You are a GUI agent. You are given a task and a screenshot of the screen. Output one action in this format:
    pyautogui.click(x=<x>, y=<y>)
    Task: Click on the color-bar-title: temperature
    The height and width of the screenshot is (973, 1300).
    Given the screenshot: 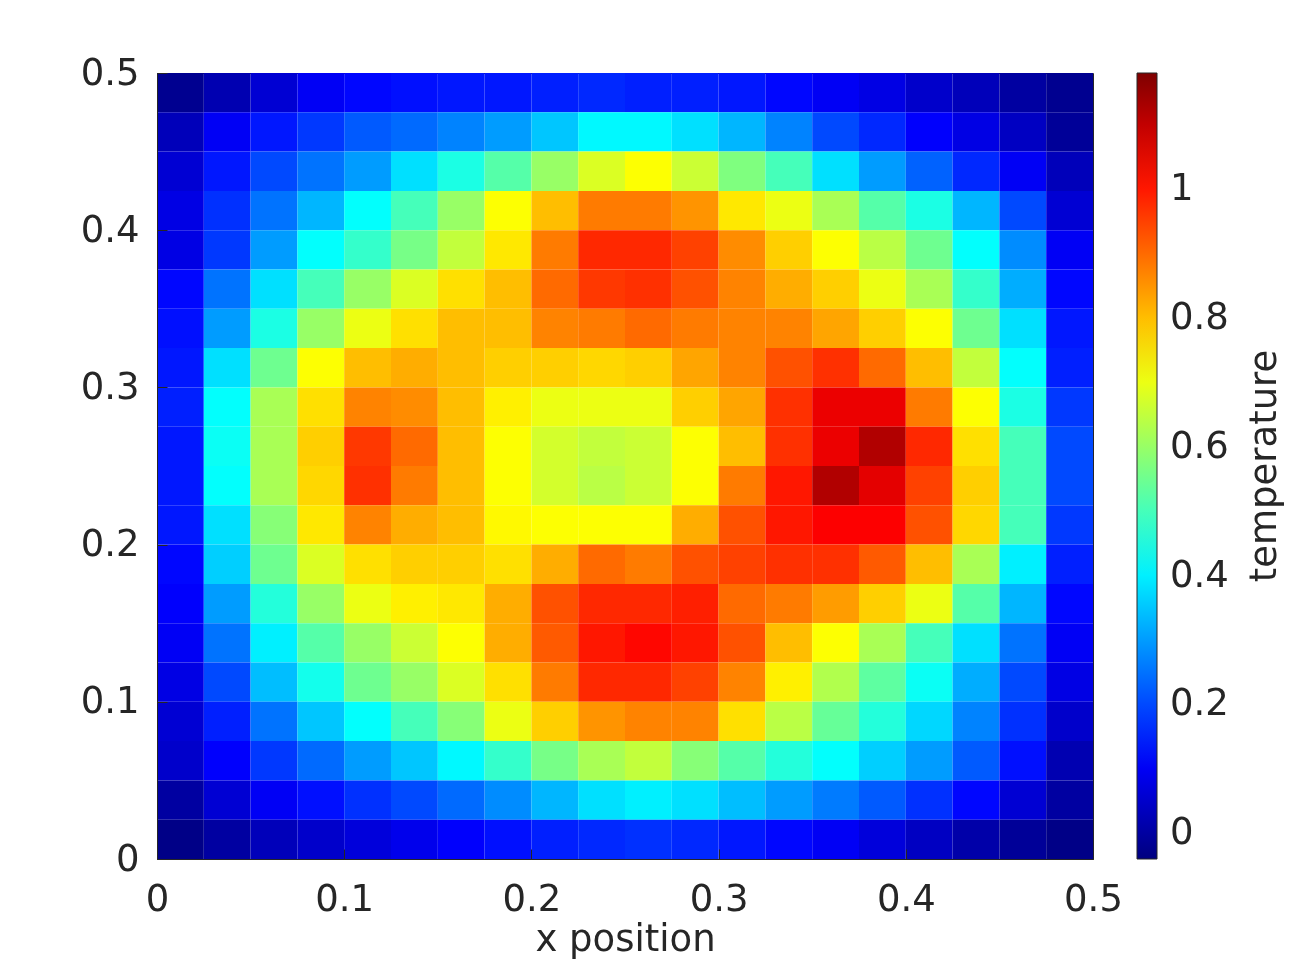 What is the action you would take?
    pyautogui.click(x=1263, y=466)
    